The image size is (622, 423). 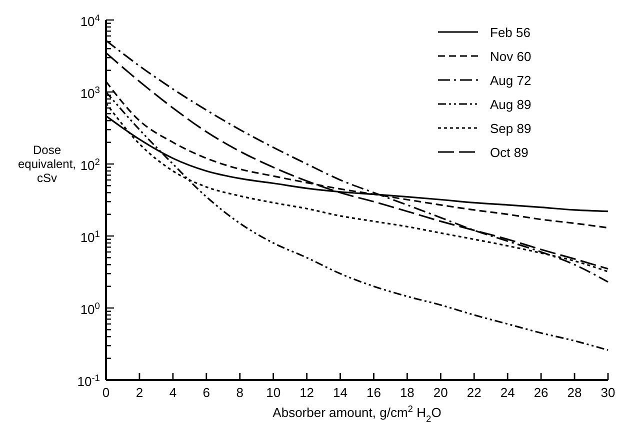 I want to click on y-tick-label: 10$^{4}$, so click(x=90, y=21).